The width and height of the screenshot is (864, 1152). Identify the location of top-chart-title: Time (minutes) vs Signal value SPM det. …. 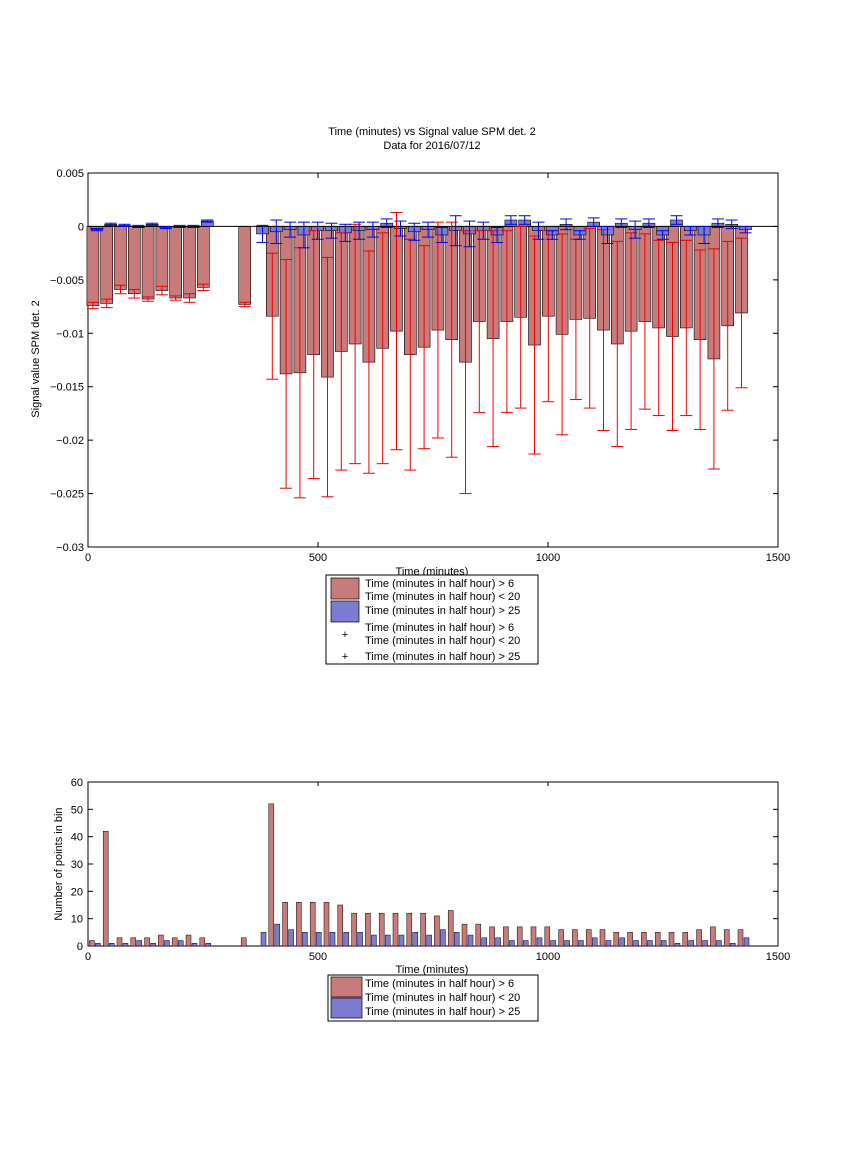
(431, 132).